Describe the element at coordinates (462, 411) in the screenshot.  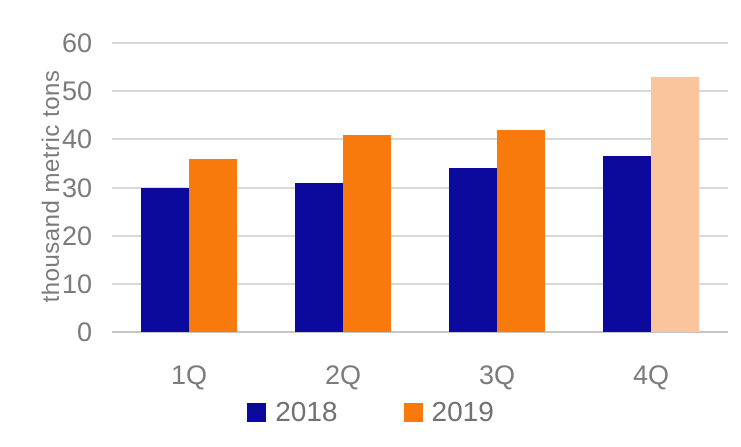
I see `legend-label-2019: 2019` at that location.